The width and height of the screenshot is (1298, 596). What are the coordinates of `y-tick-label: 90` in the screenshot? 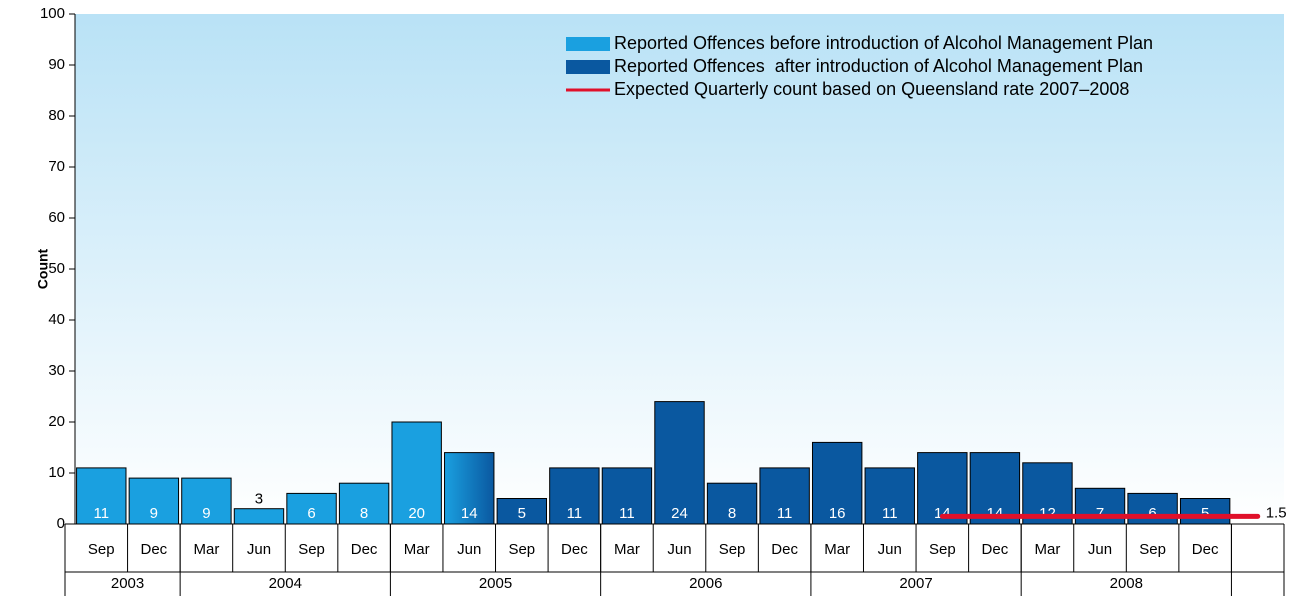 It's located at (56, 64).